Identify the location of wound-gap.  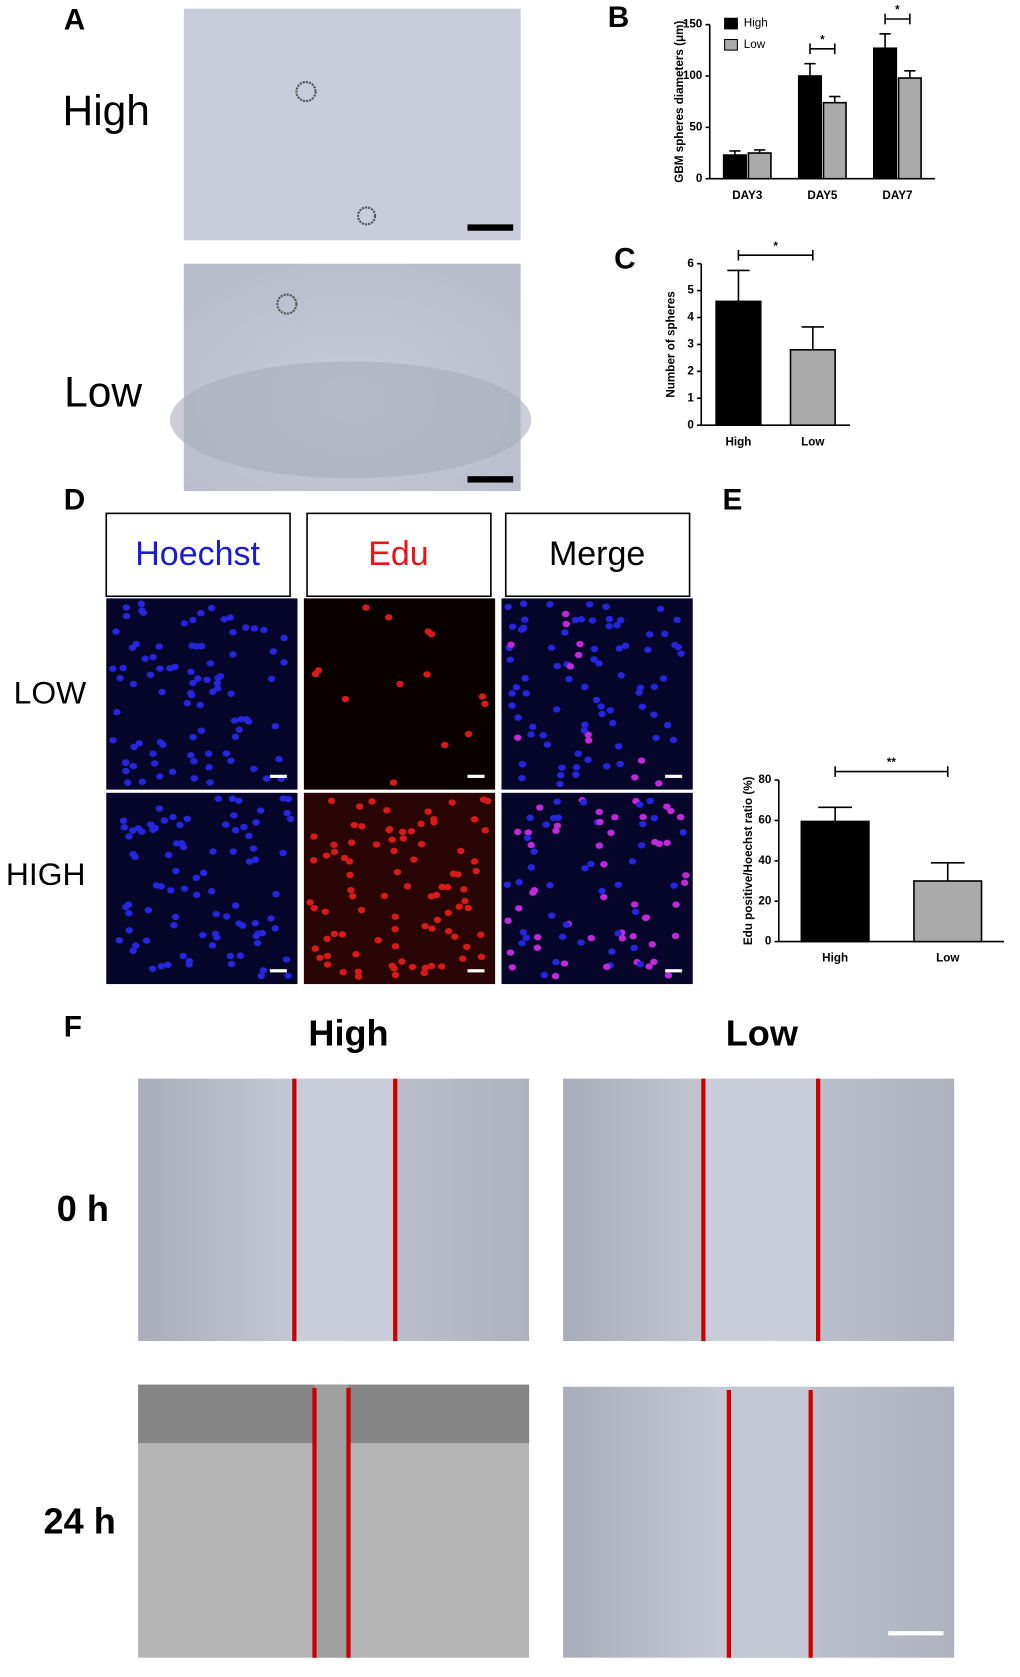
(761, 1210).